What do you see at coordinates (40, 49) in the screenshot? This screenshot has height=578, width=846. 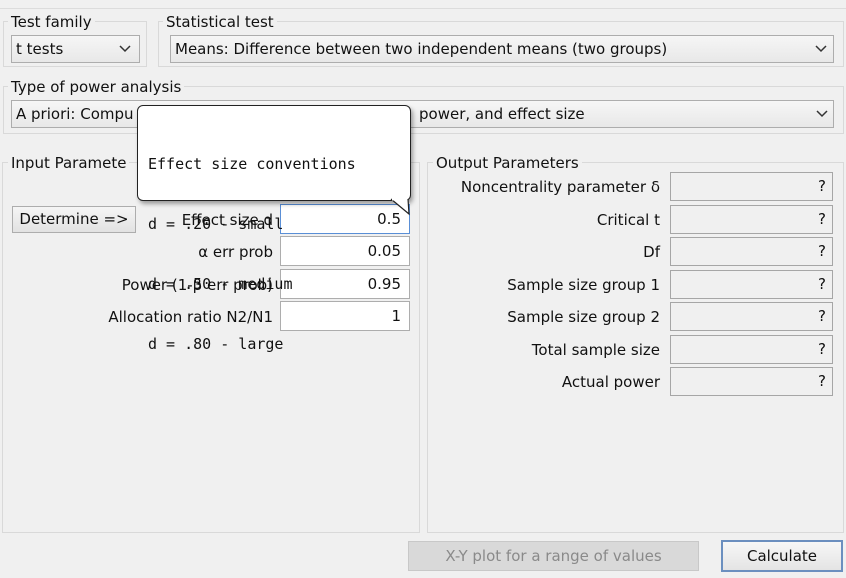 I see `test-family-value: t tests` at bounding box center [40, 49].